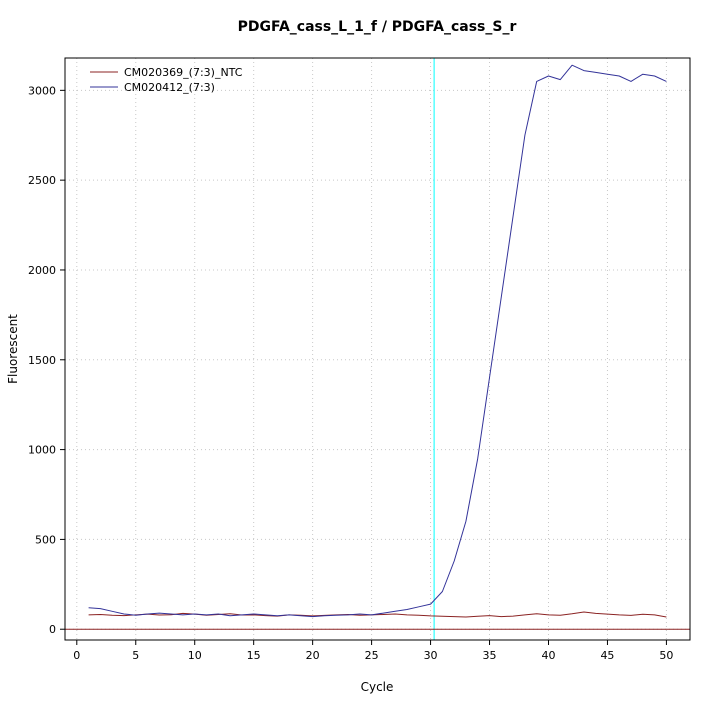  Describe the element at coordinates (42, 180) in the screenshot. I see `y-axis-tick-label: 2500` at that location.